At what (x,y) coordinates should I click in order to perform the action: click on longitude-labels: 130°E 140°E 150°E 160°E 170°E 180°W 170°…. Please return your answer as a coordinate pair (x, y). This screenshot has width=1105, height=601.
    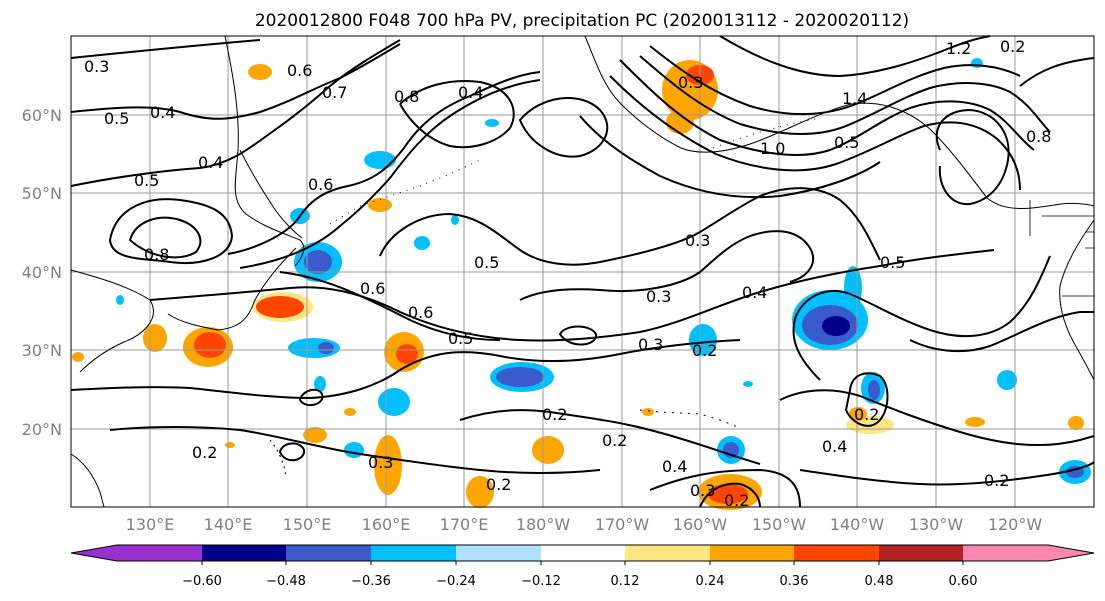
    Looking at the image, I should click on (584, 524).